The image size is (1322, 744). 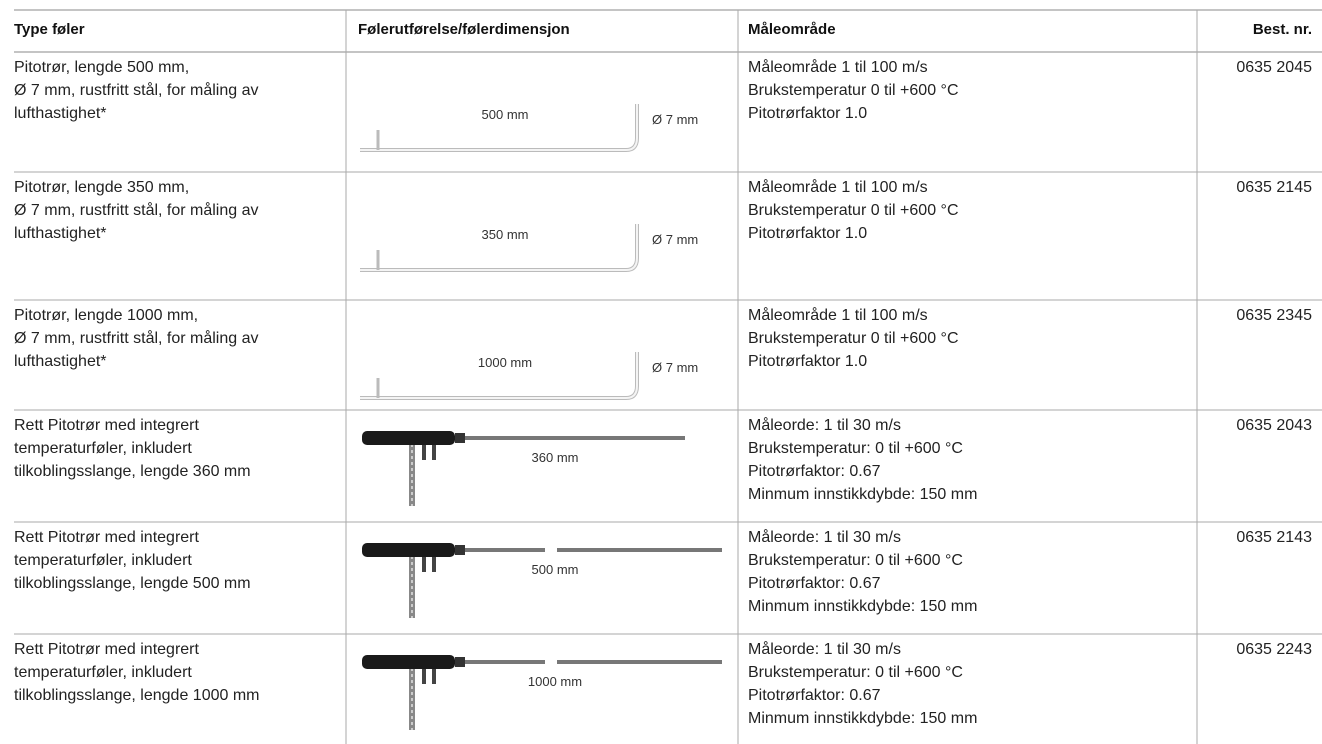 What do you see at coordinates (102, 187) in the screenshot?
I see `type-line: Pitotrør, lengde 350 mm,` at bounding box center [102, 187].